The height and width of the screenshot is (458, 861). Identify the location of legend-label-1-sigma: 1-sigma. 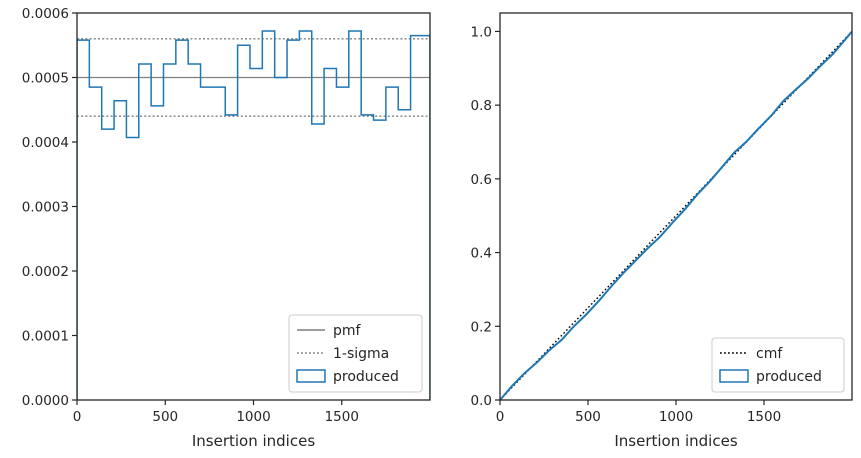
(361, 354).